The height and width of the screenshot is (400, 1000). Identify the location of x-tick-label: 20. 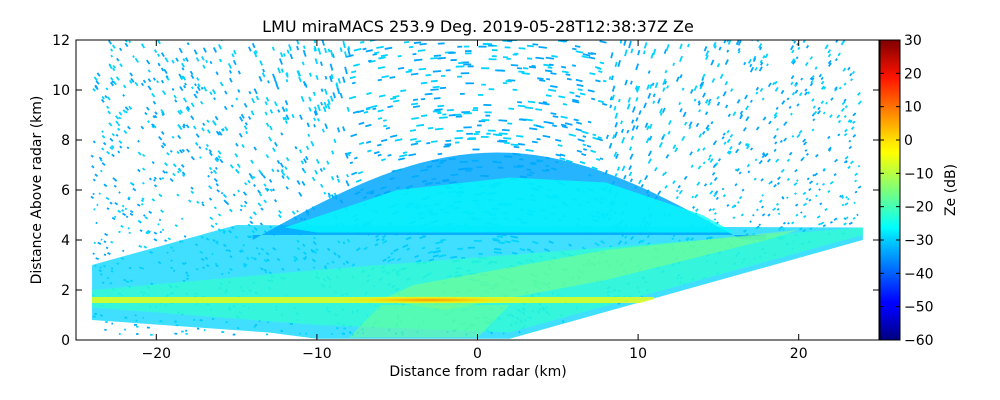
(799, 354).